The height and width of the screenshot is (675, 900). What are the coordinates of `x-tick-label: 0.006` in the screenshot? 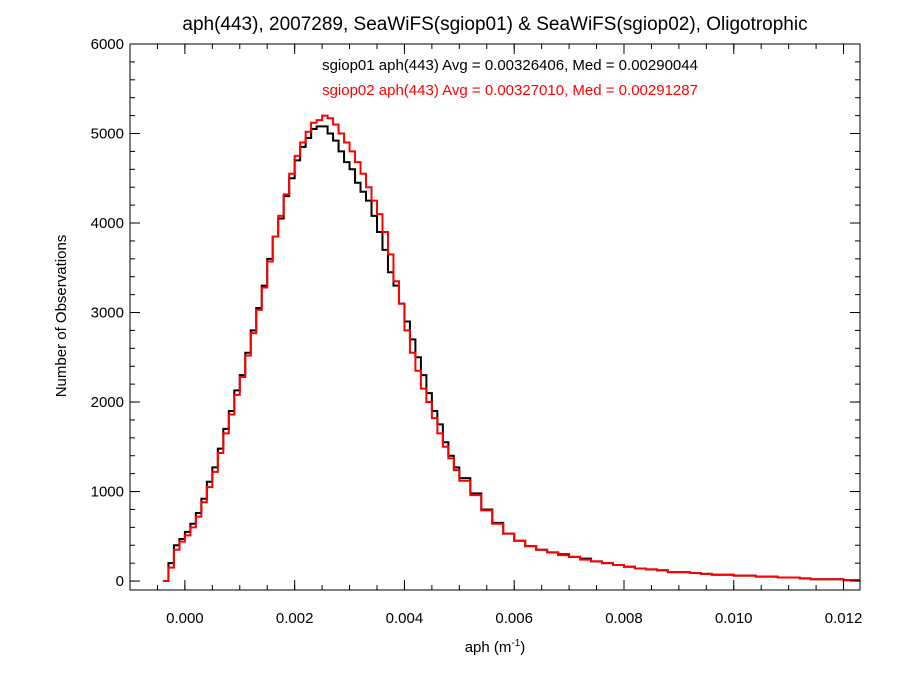 It's located at (514, 618).